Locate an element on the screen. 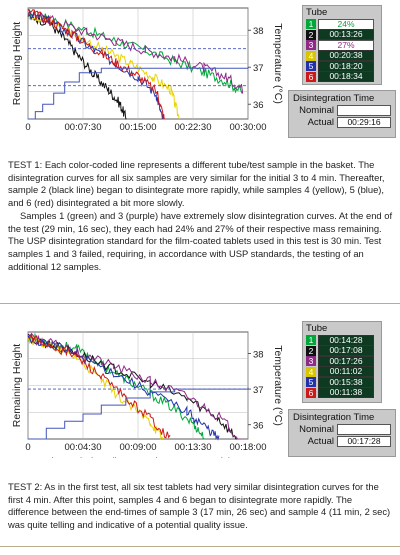  tube-value: 00:11:38 is located at coordinates (346, 392).